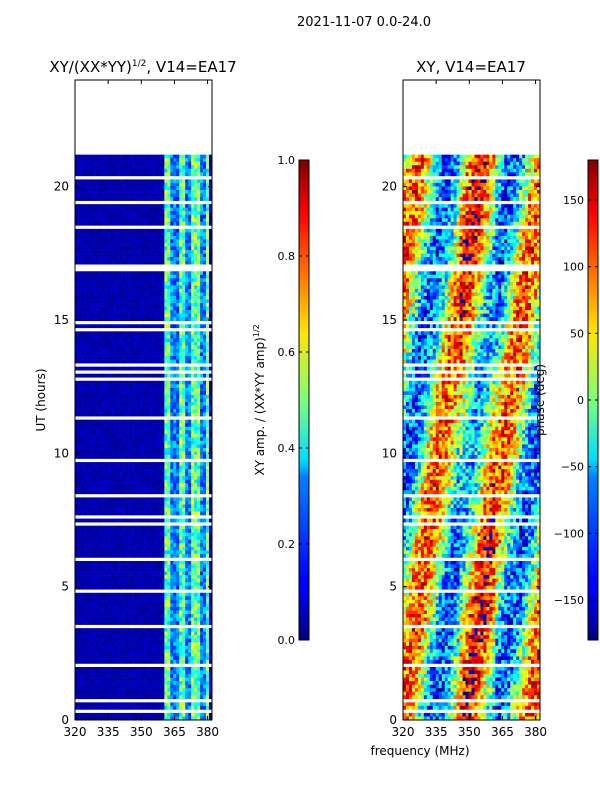 Image resolution: width=600 pixels, height=800 pixels. Describe the element at coordinates (576, 400) in the screenshot. I see `phase-colorbar-ticks: −150 −100 −50 0 50 100 150` at that location.